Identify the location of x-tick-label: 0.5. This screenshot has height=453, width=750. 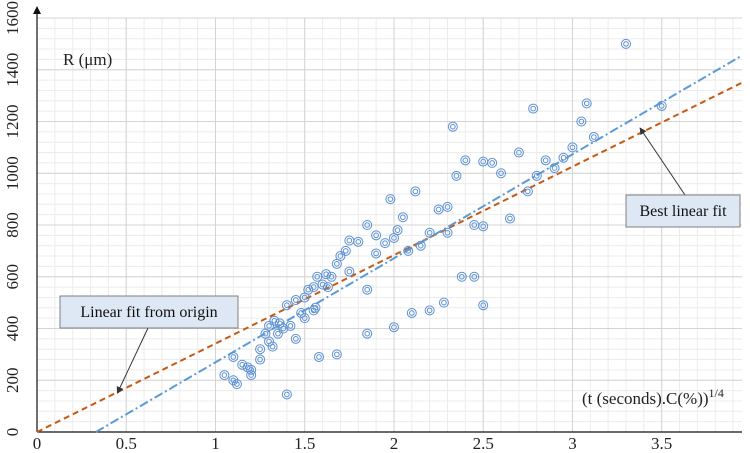
(126, 443).